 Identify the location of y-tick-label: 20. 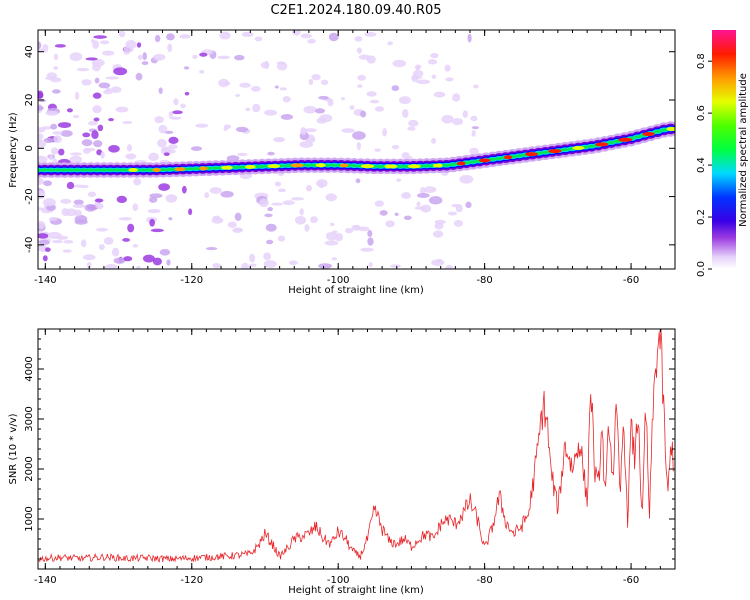
(29, 100).